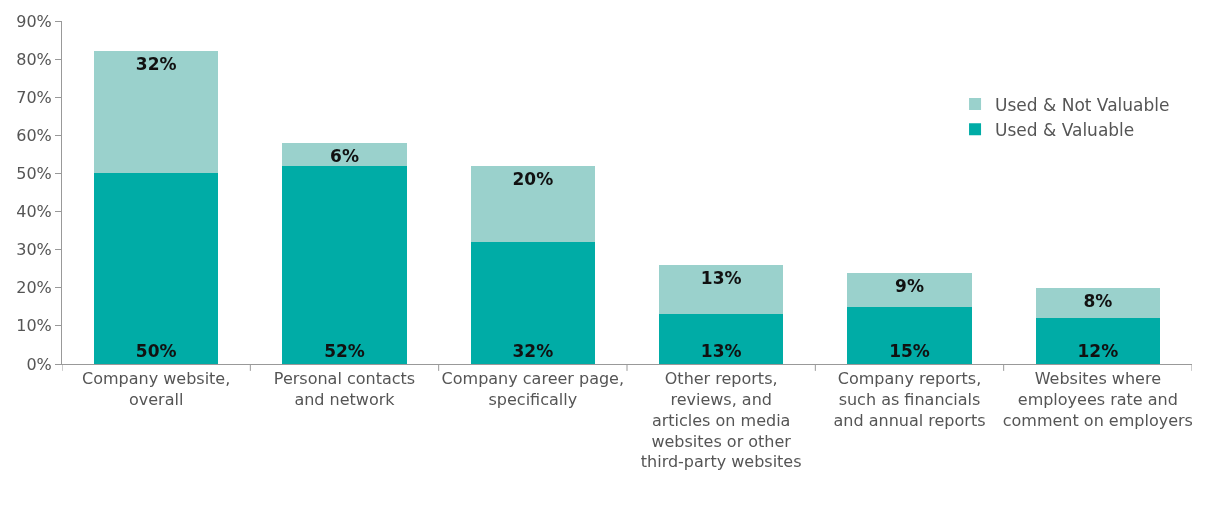 The image size is (1212, 512). What do you see at coordinates (1098, 351) in the screenshot?
I see `data-label: 12%` at bounding box center [1098, 351].